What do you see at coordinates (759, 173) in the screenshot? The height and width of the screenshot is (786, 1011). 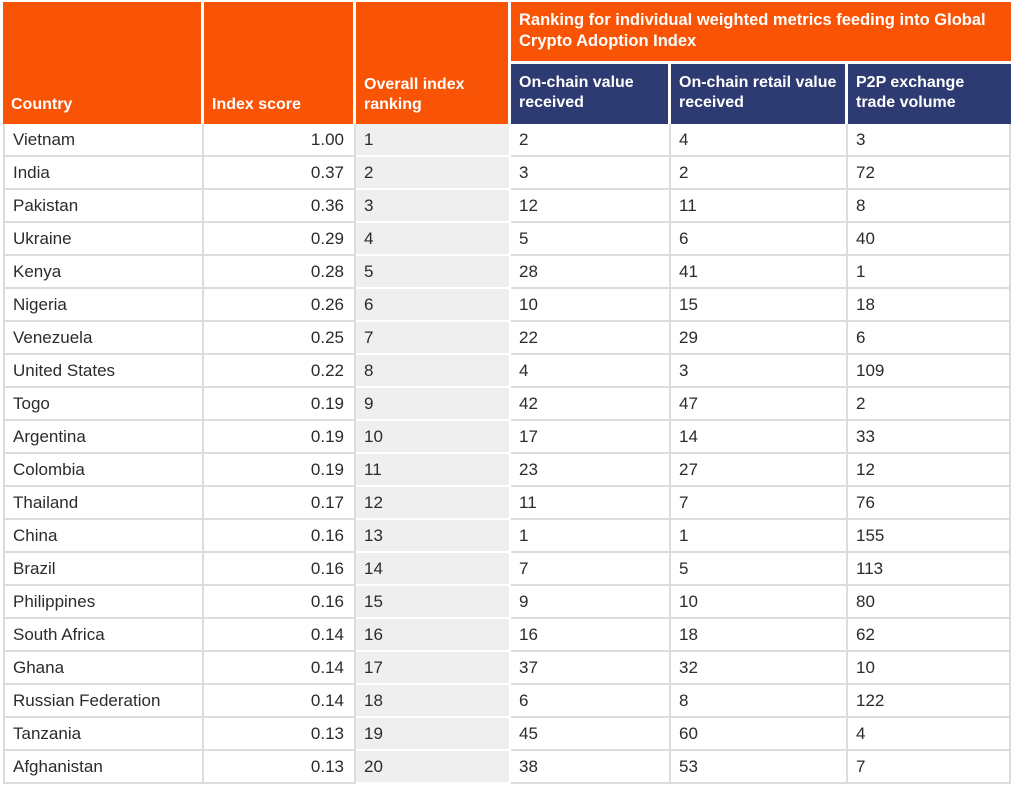 I see `cell-onchain-retail-value: 2` at bounding box center [759, 173].